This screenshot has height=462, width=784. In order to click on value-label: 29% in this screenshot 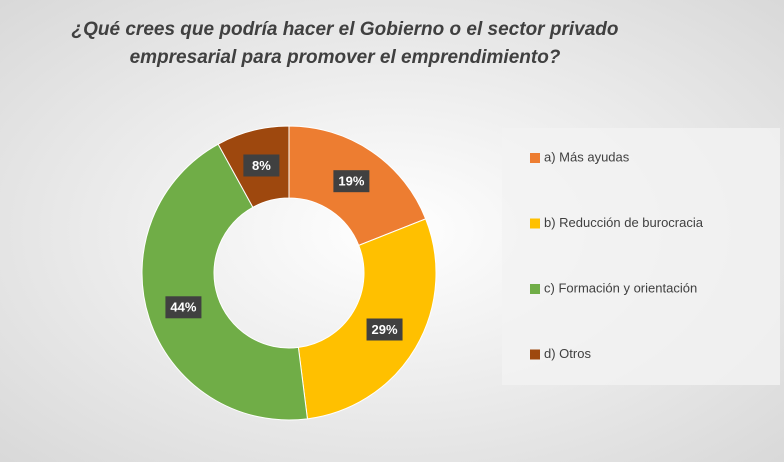, I will do `click(385, 329)`.